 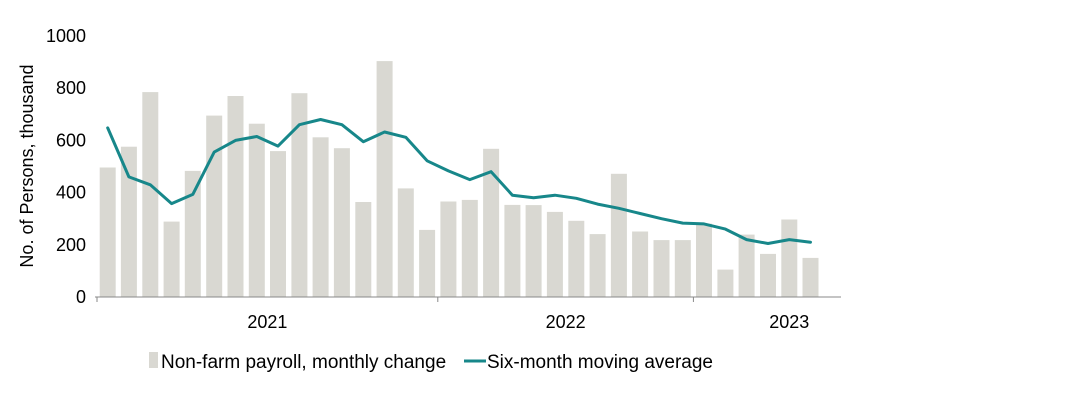 What do you see at coordinates (704, 260) in the screenshot?
I see `bar-jan-2023` at bounding box center [704, 260].